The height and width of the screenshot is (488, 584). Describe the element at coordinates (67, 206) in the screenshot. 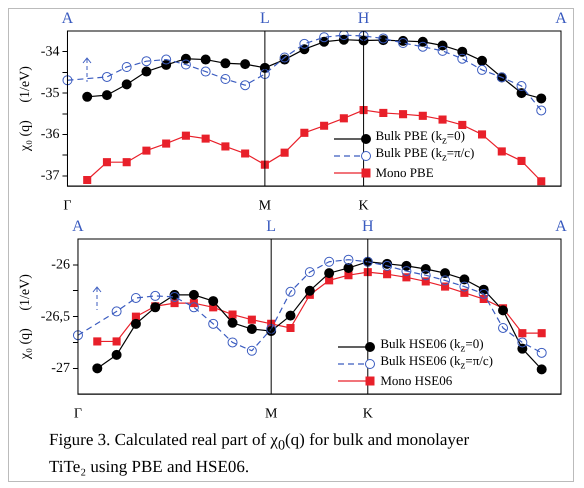

I see `x-tick-label: Γ` at that location.